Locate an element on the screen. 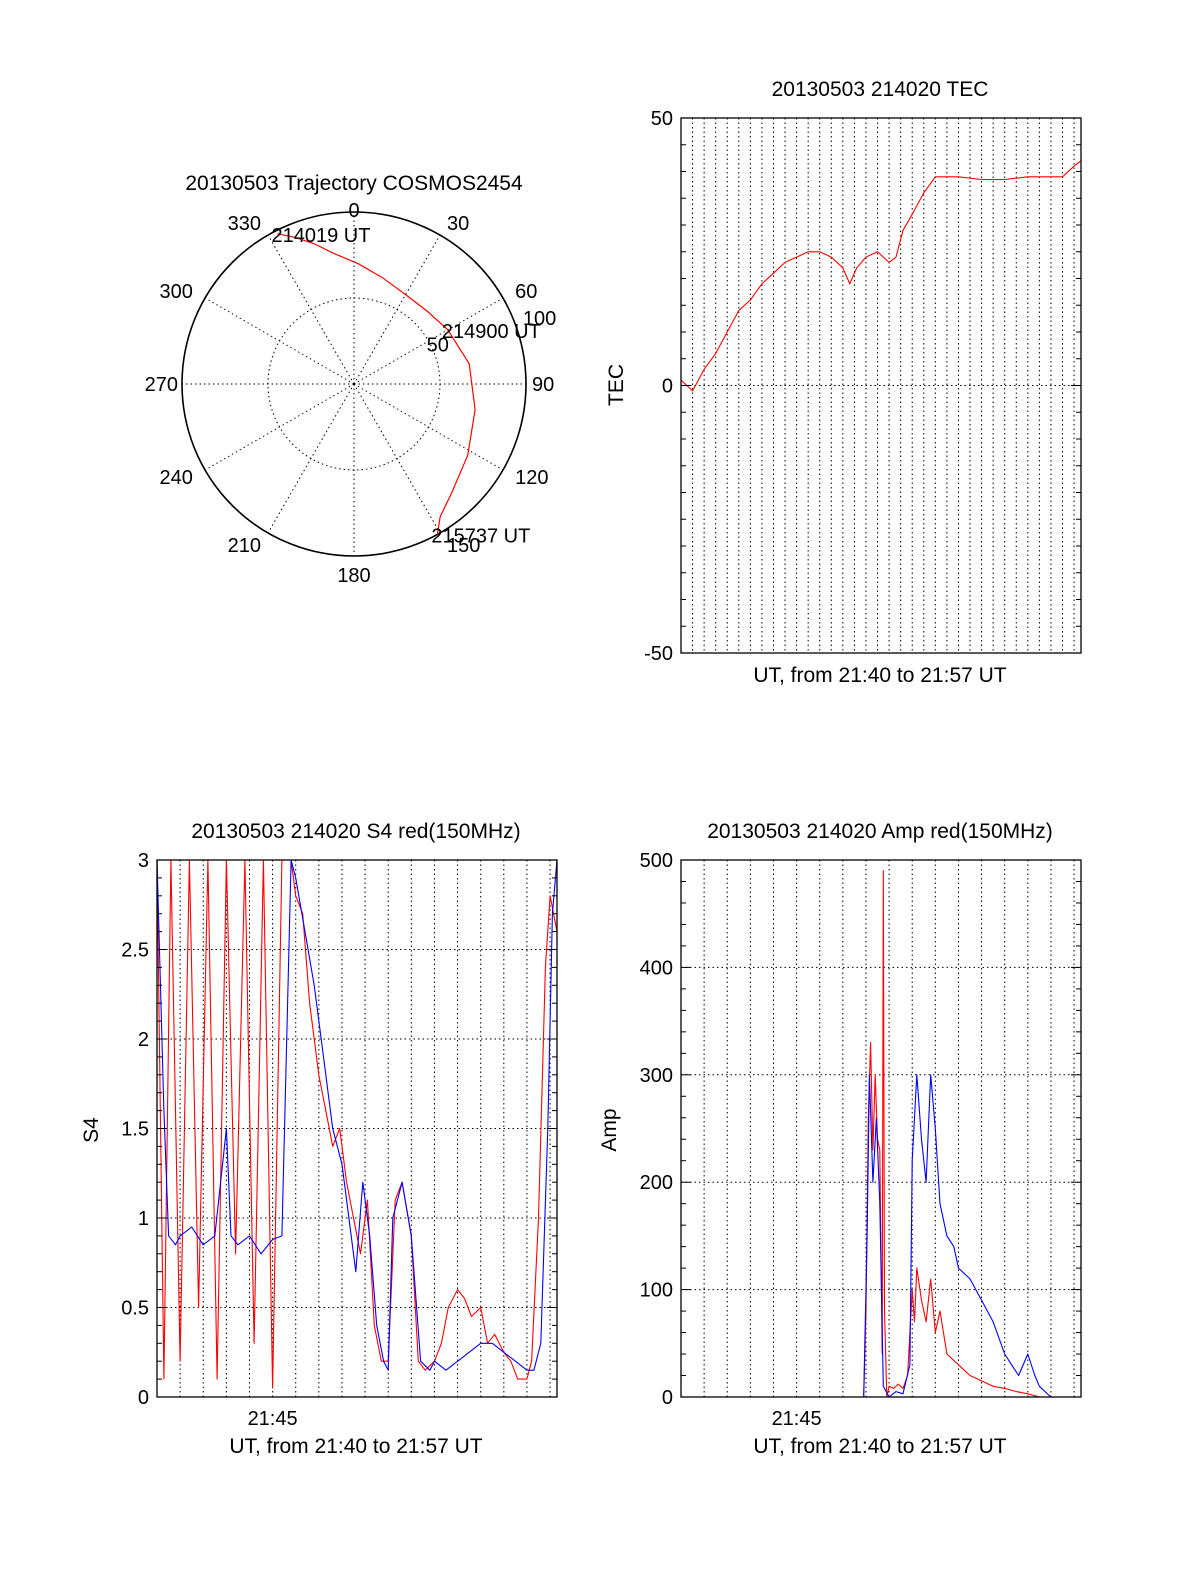 The image size is (1200, 1575). polar-angle-label-270: 270 is located at coordinates (161, 385).